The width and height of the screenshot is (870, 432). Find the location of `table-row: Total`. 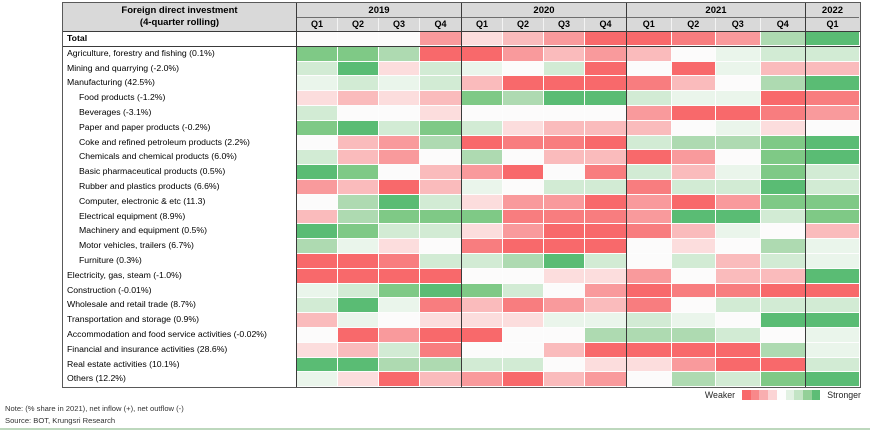

table-row: Total is located at coordinates (461, 39).